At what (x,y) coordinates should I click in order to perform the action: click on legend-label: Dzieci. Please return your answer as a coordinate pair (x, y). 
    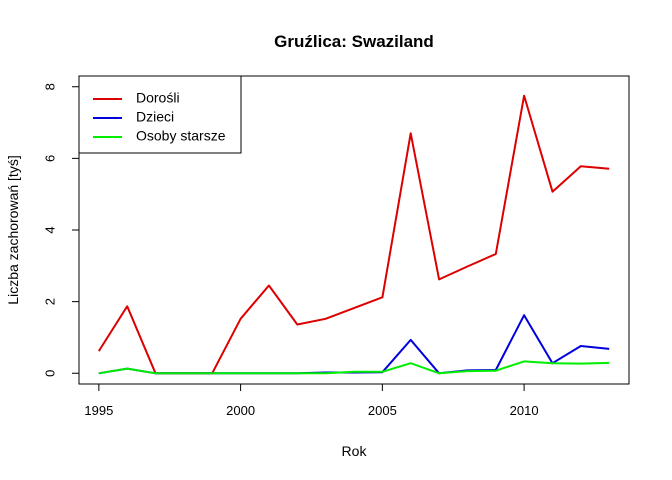
    Looking at the image, I should click on (155, 117).